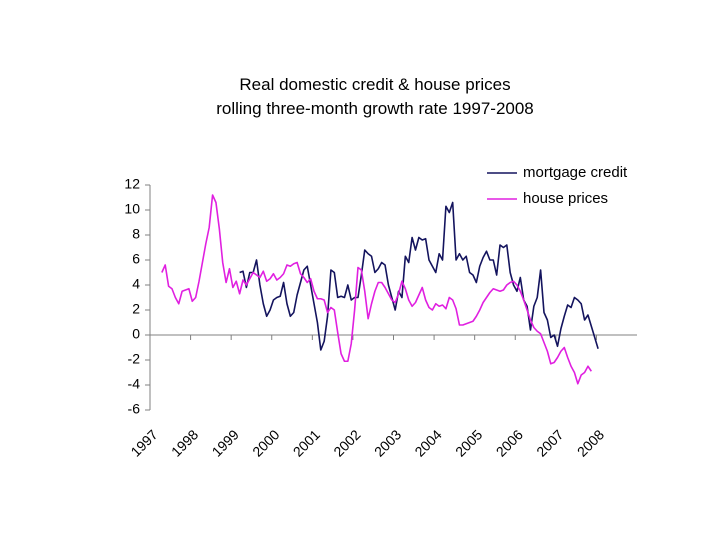 This screenshot has width=720, height=545. I want to click on legend-label: mortgage credit, so click(575, 172).